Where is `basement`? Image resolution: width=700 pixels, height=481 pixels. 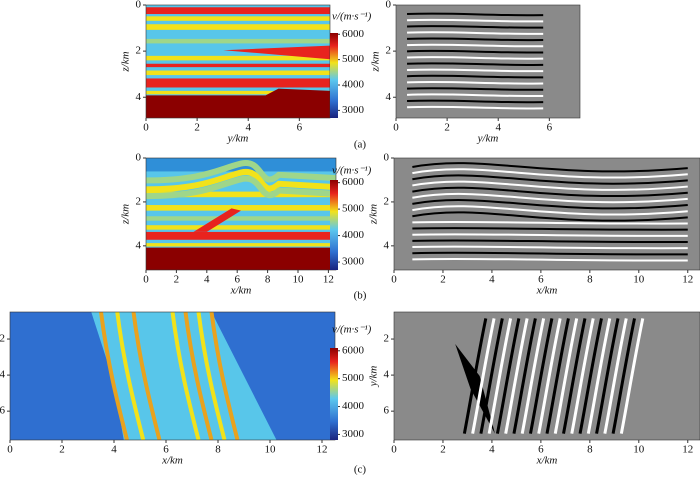 basement is located at coordinates (241, 258).